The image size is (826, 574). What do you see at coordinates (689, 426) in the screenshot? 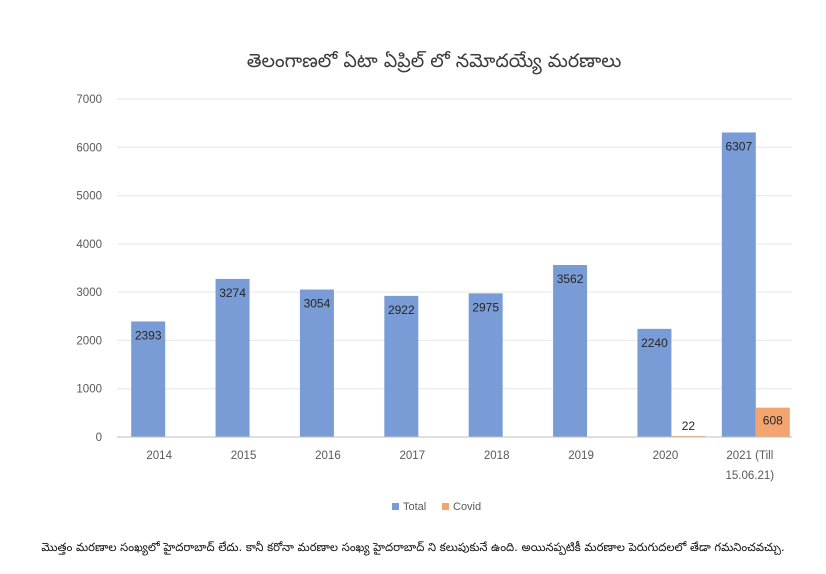
I see `data-label-covid: 22` at bounding box center [689, 426].